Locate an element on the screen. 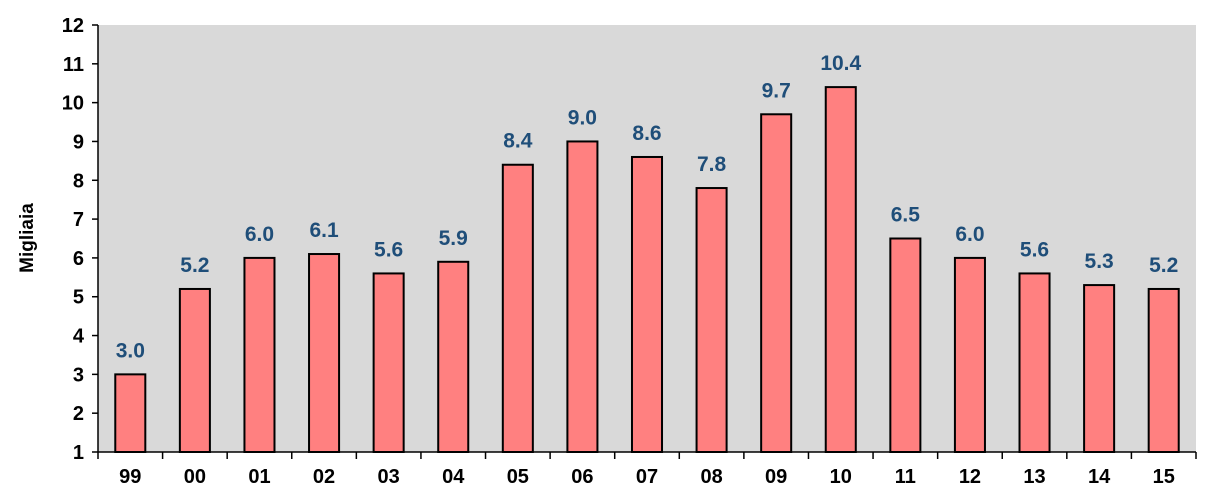  data-label-04: 5.9 is located at coordinates (453, 238).